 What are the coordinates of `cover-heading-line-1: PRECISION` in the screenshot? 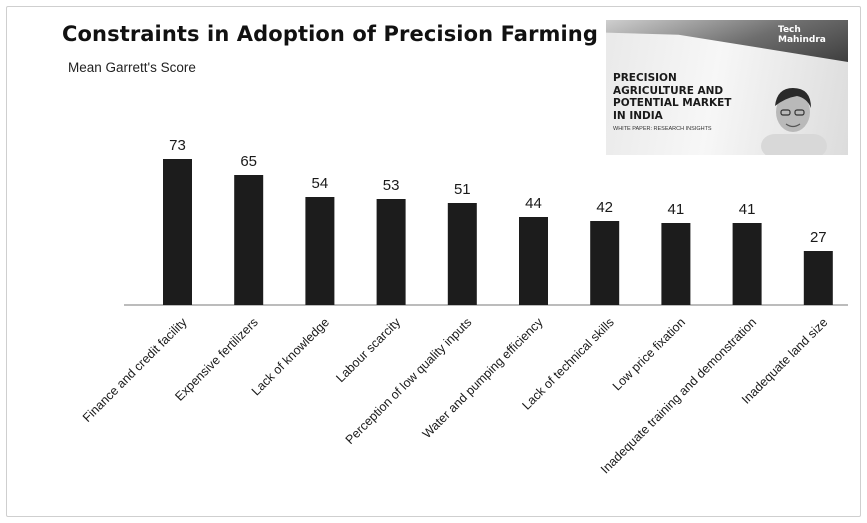 It's located at (645, 78).